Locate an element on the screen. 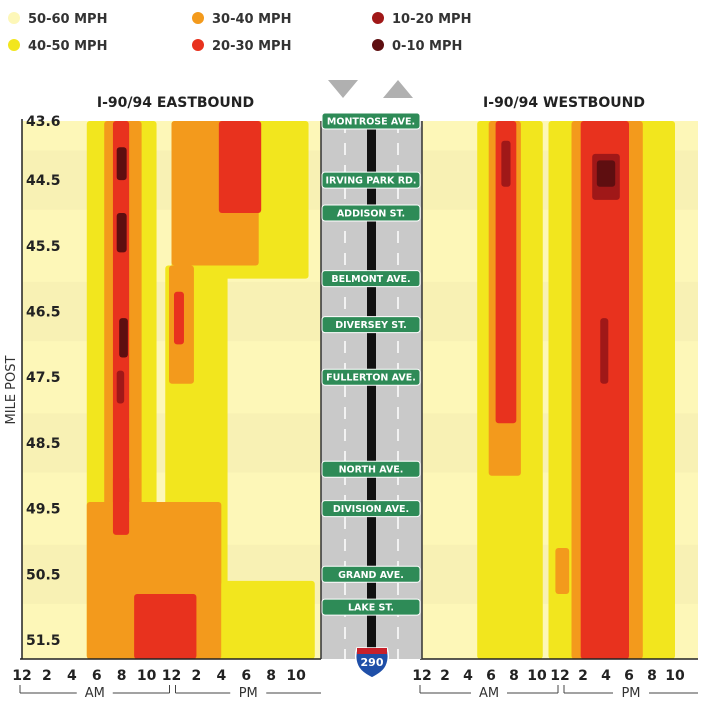  y-tick-label: 47.5 is located at coordinates (43, 378).